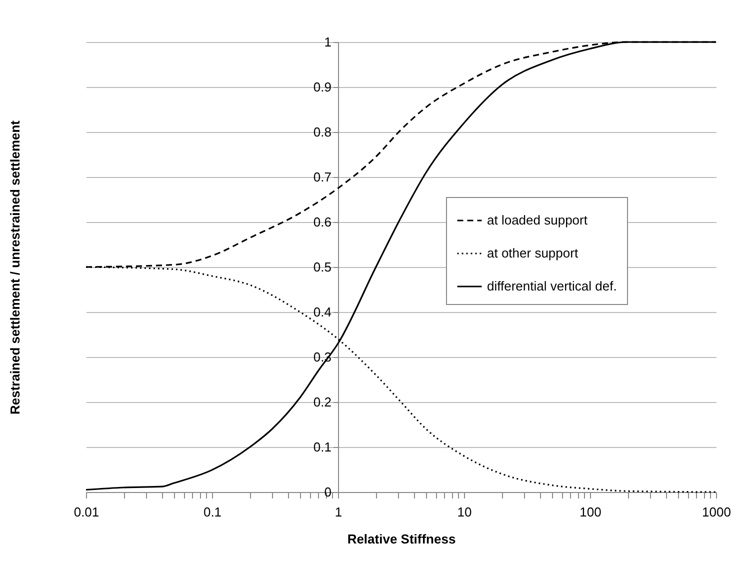 The height and width of the screenshot is (577, 738). I want to click on y-tick-label: 0.1, so click(322, 447).